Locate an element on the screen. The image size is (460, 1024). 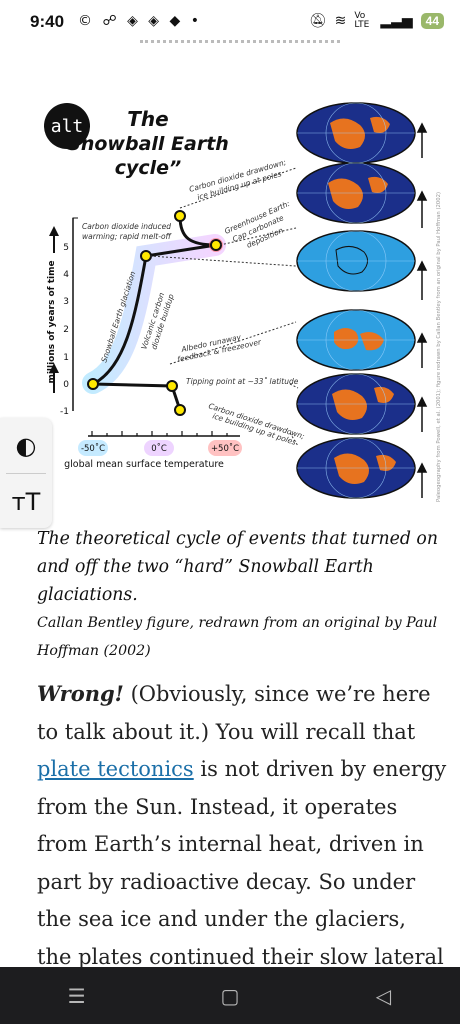
y-tick-5: 5 is located at coordinates (66, 248).